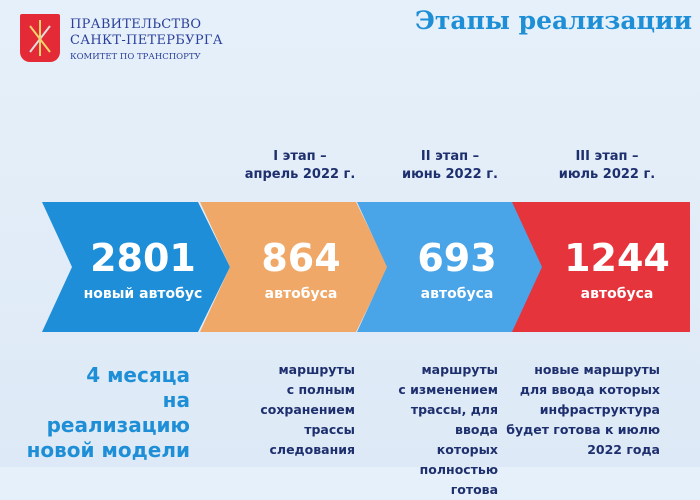 The image size is (700, 500). Describe the element at coordinates (300, 156) in the screenshot. I see `stage-label: I этап –` at that location.